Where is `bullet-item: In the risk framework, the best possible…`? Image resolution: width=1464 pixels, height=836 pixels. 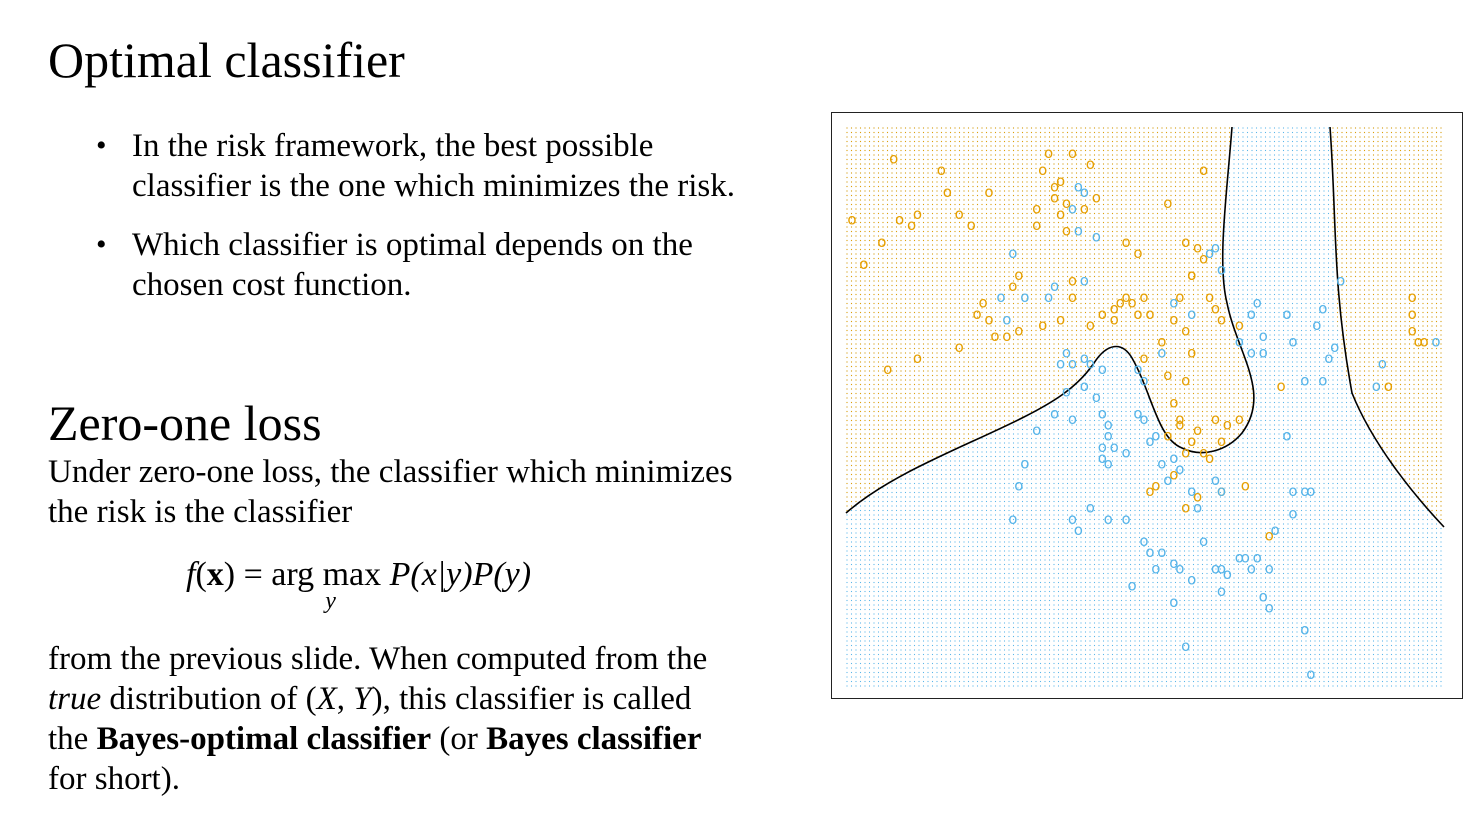
bullet-item: In the risk framework, the best possible… is located at coordinates (426, 166).